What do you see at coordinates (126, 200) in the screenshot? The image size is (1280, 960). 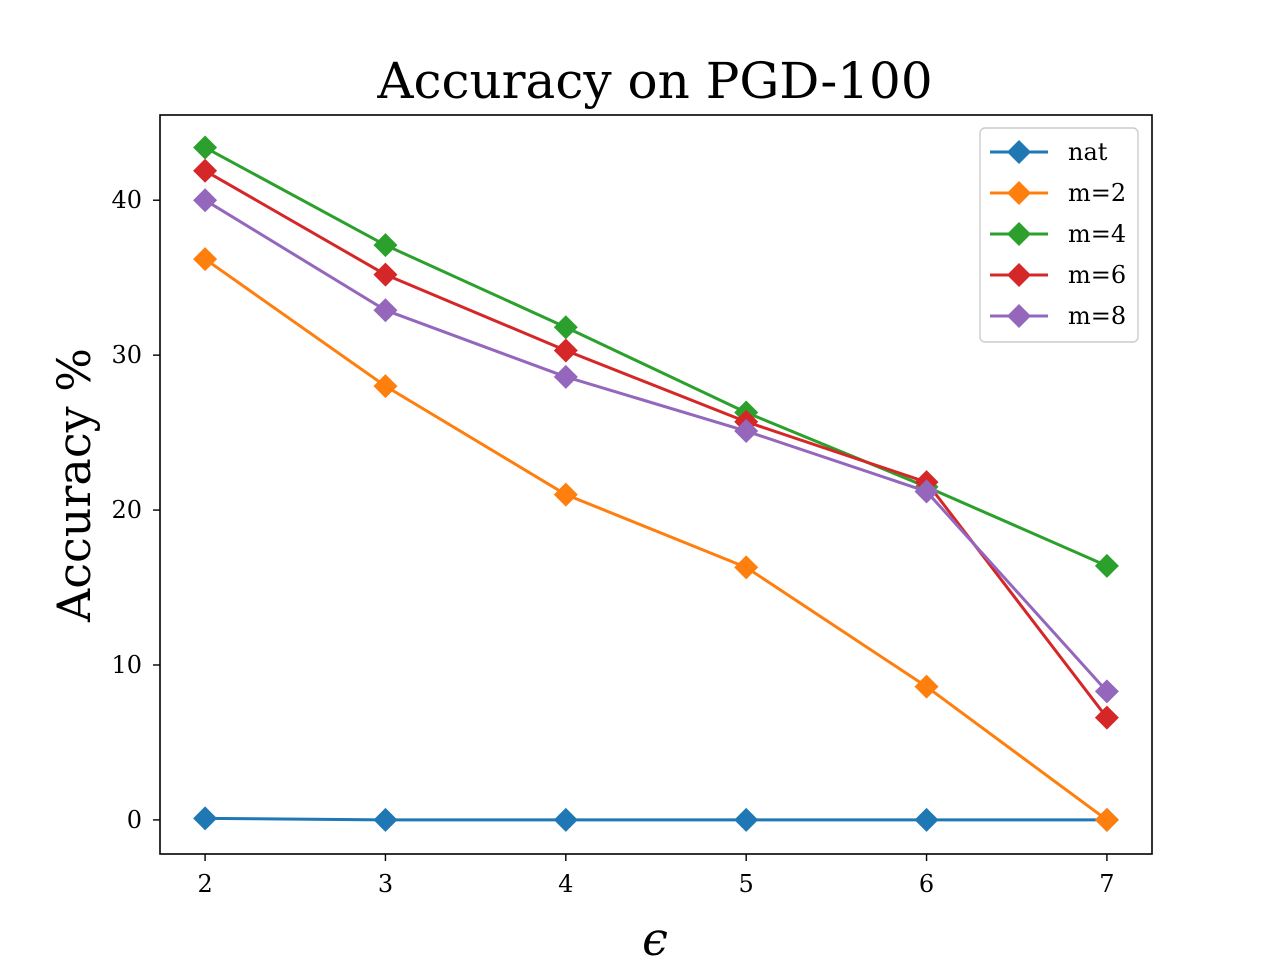 I see `y-tick-label: 40` at bounding box center [126, 200].